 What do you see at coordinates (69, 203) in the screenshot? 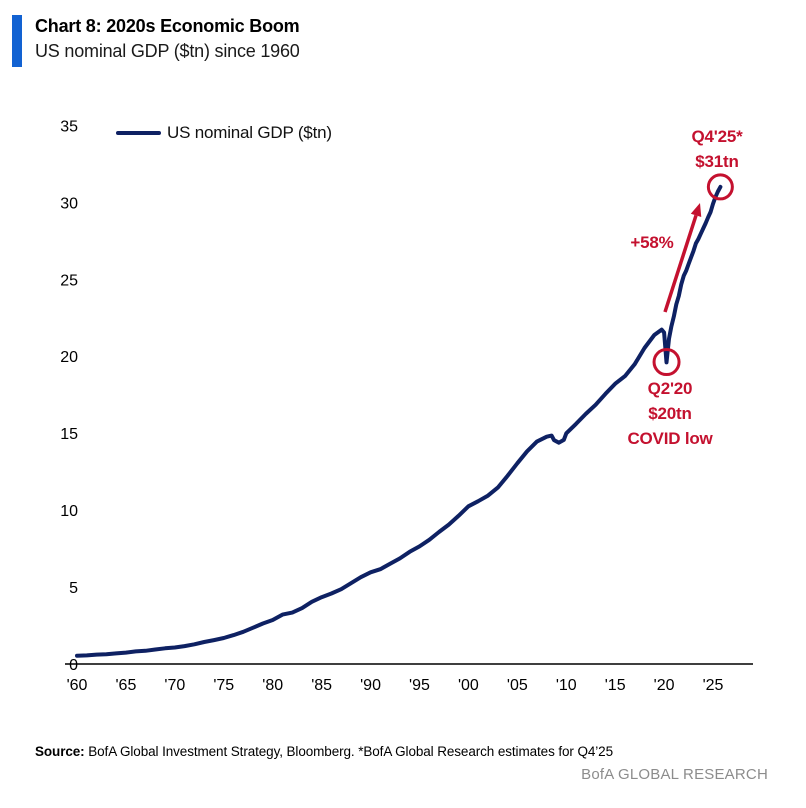
I see `y-tick-label: 30` at bounding box center [69, 203].